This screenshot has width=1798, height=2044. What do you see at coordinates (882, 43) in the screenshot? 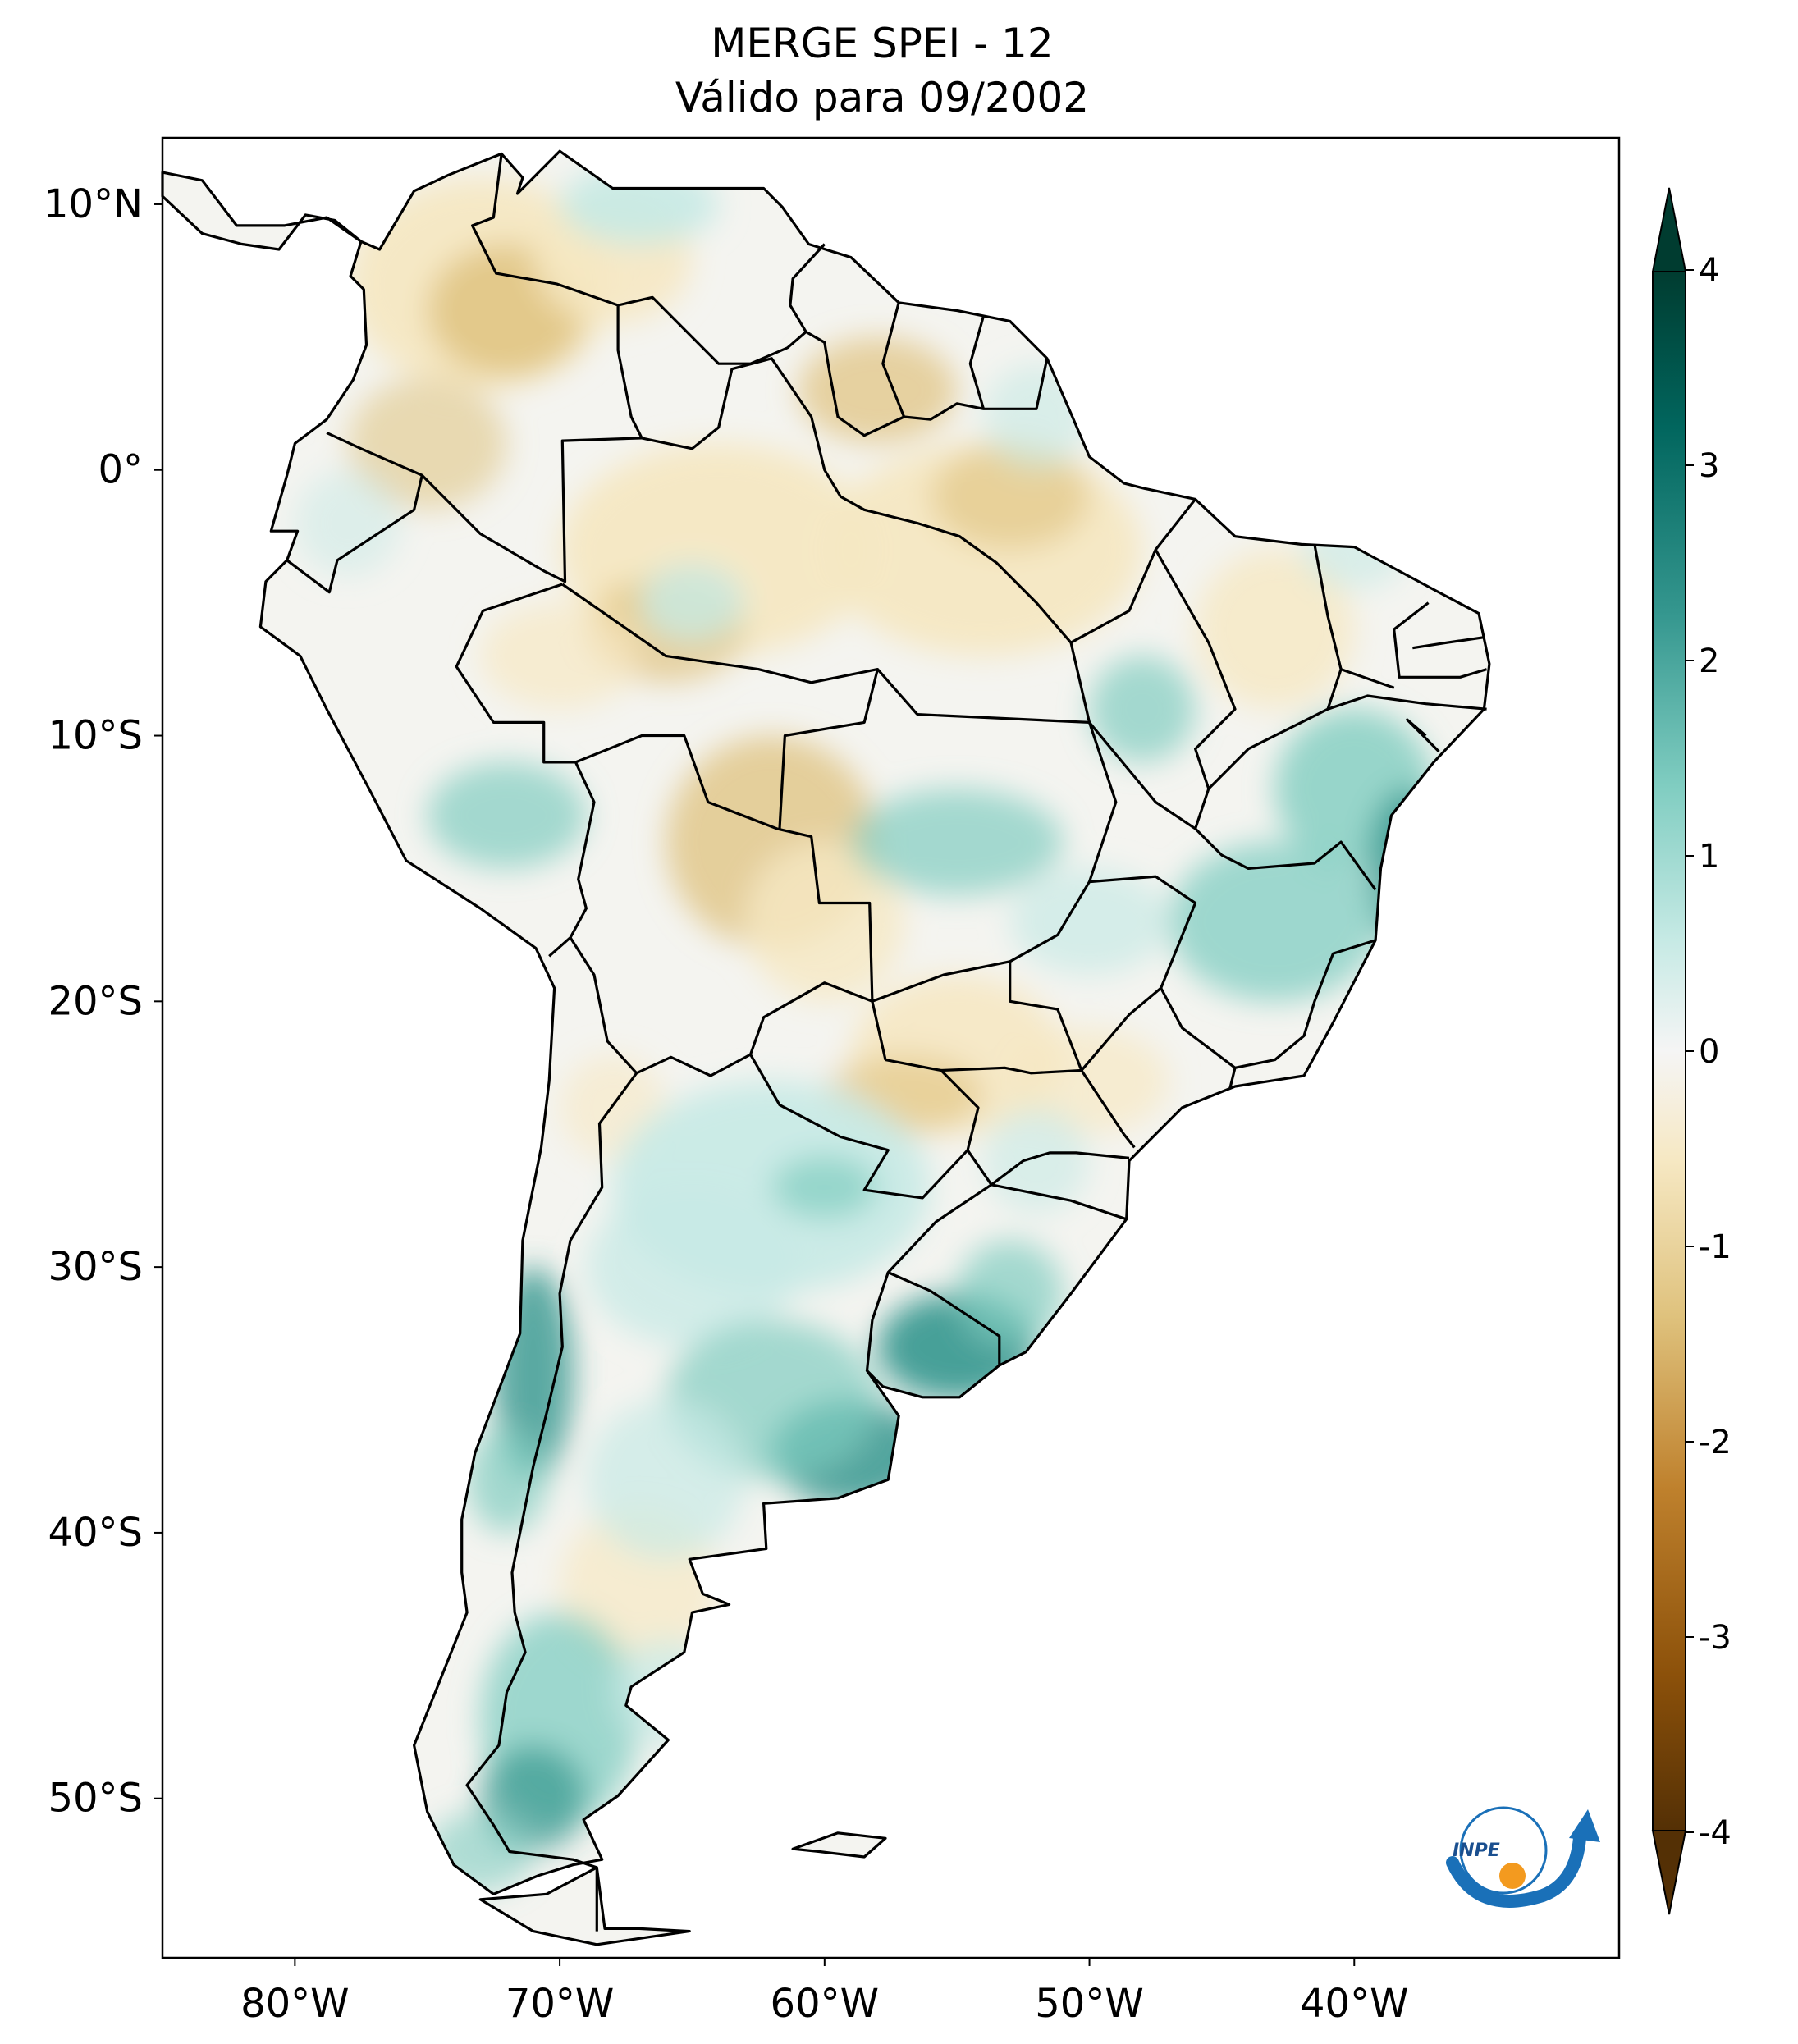
I see `map-title: MERGE SPEI - 12` at bounding box center [882, 43].